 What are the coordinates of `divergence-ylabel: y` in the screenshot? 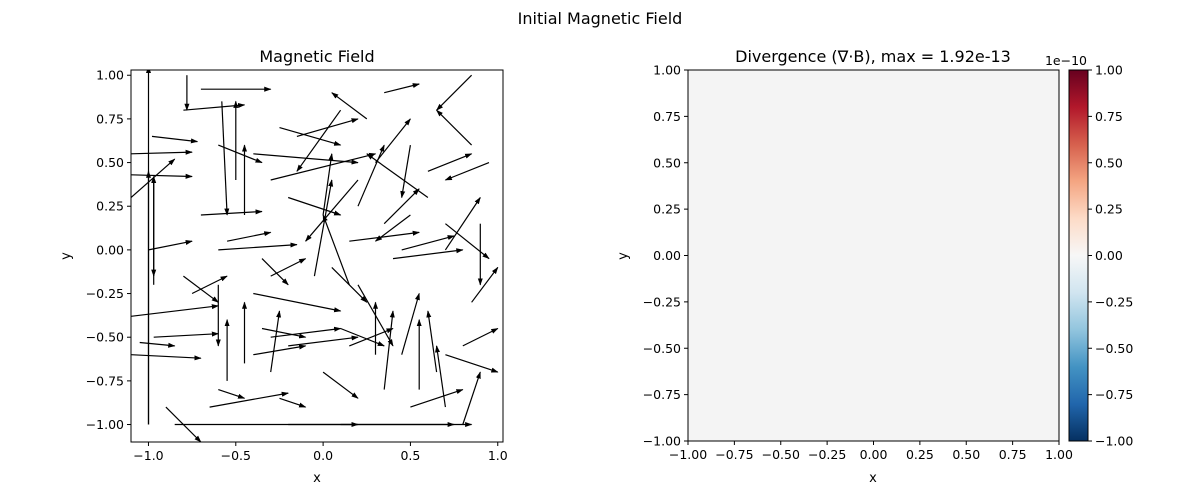 It's located at (623, 256).